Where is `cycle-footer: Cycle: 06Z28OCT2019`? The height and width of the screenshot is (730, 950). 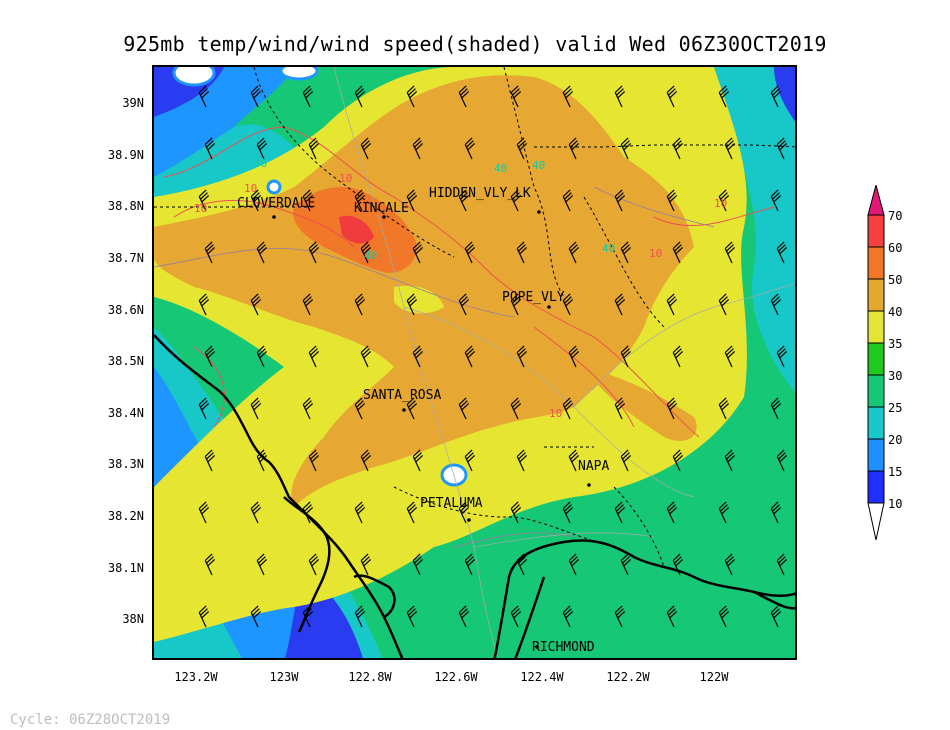 cycle-footer: Cycle: 06Z28OCT2019 is located at coordinates (90, 720).